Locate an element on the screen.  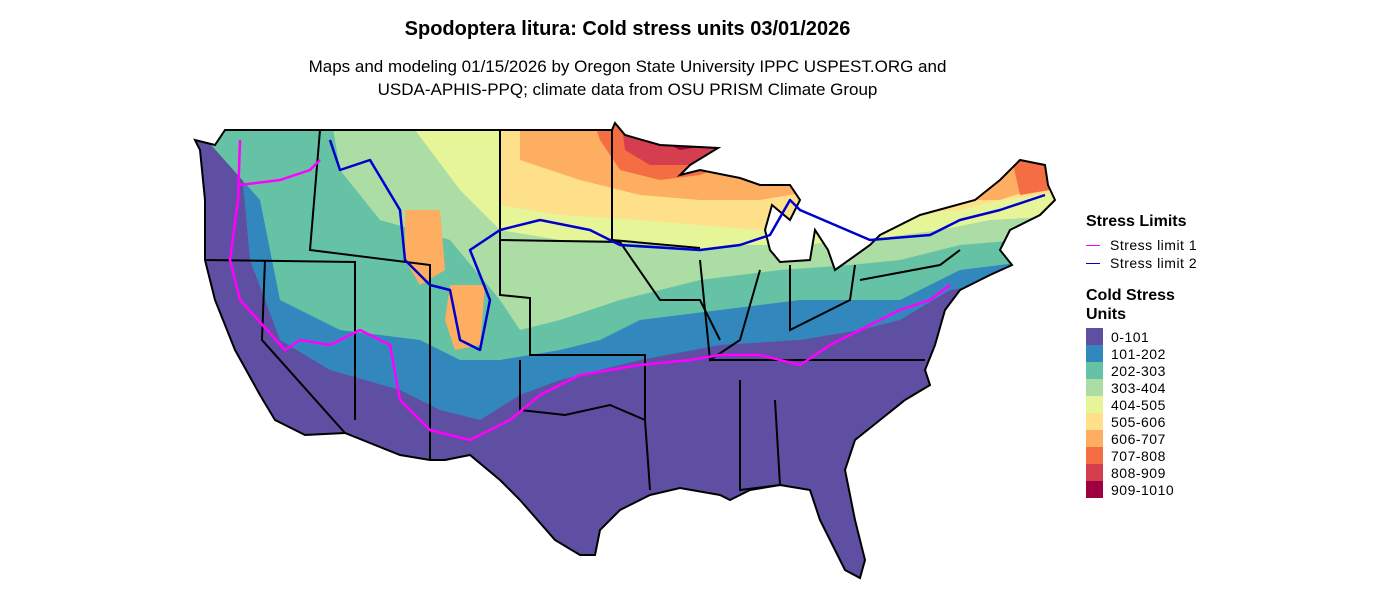
legend-item-stress-limit-1: Stress limit 1 is located at coordinates (1141, 245).